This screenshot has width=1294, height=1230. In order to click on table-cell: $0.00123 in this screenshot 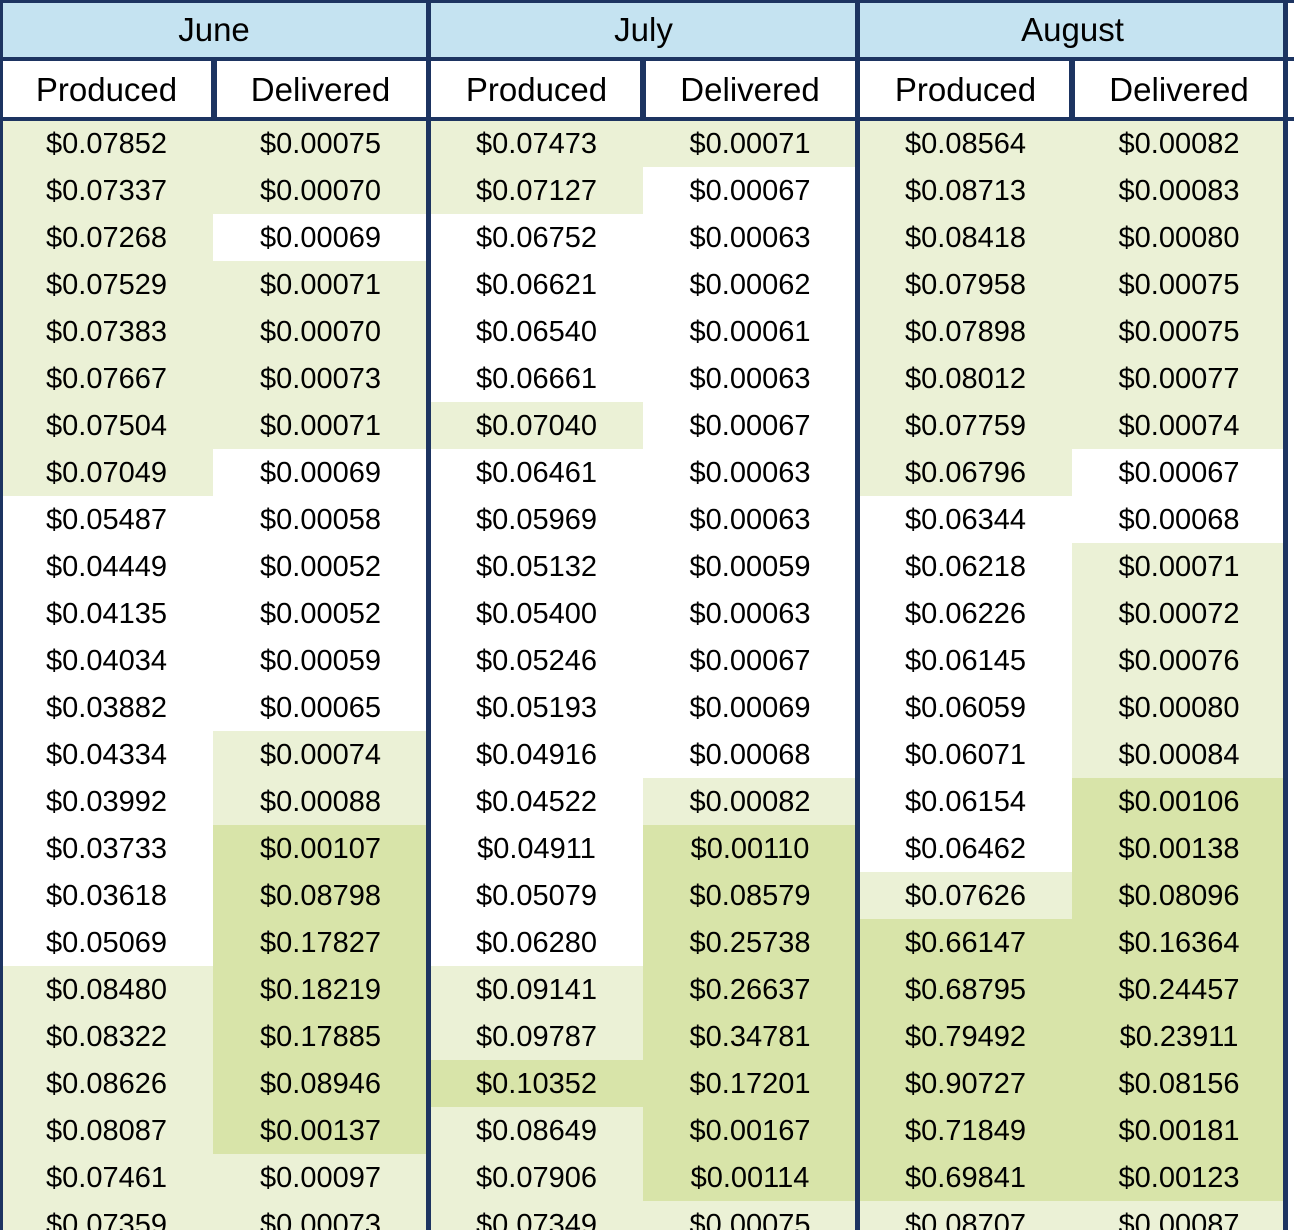, I will do `click(1179, 1177)`.